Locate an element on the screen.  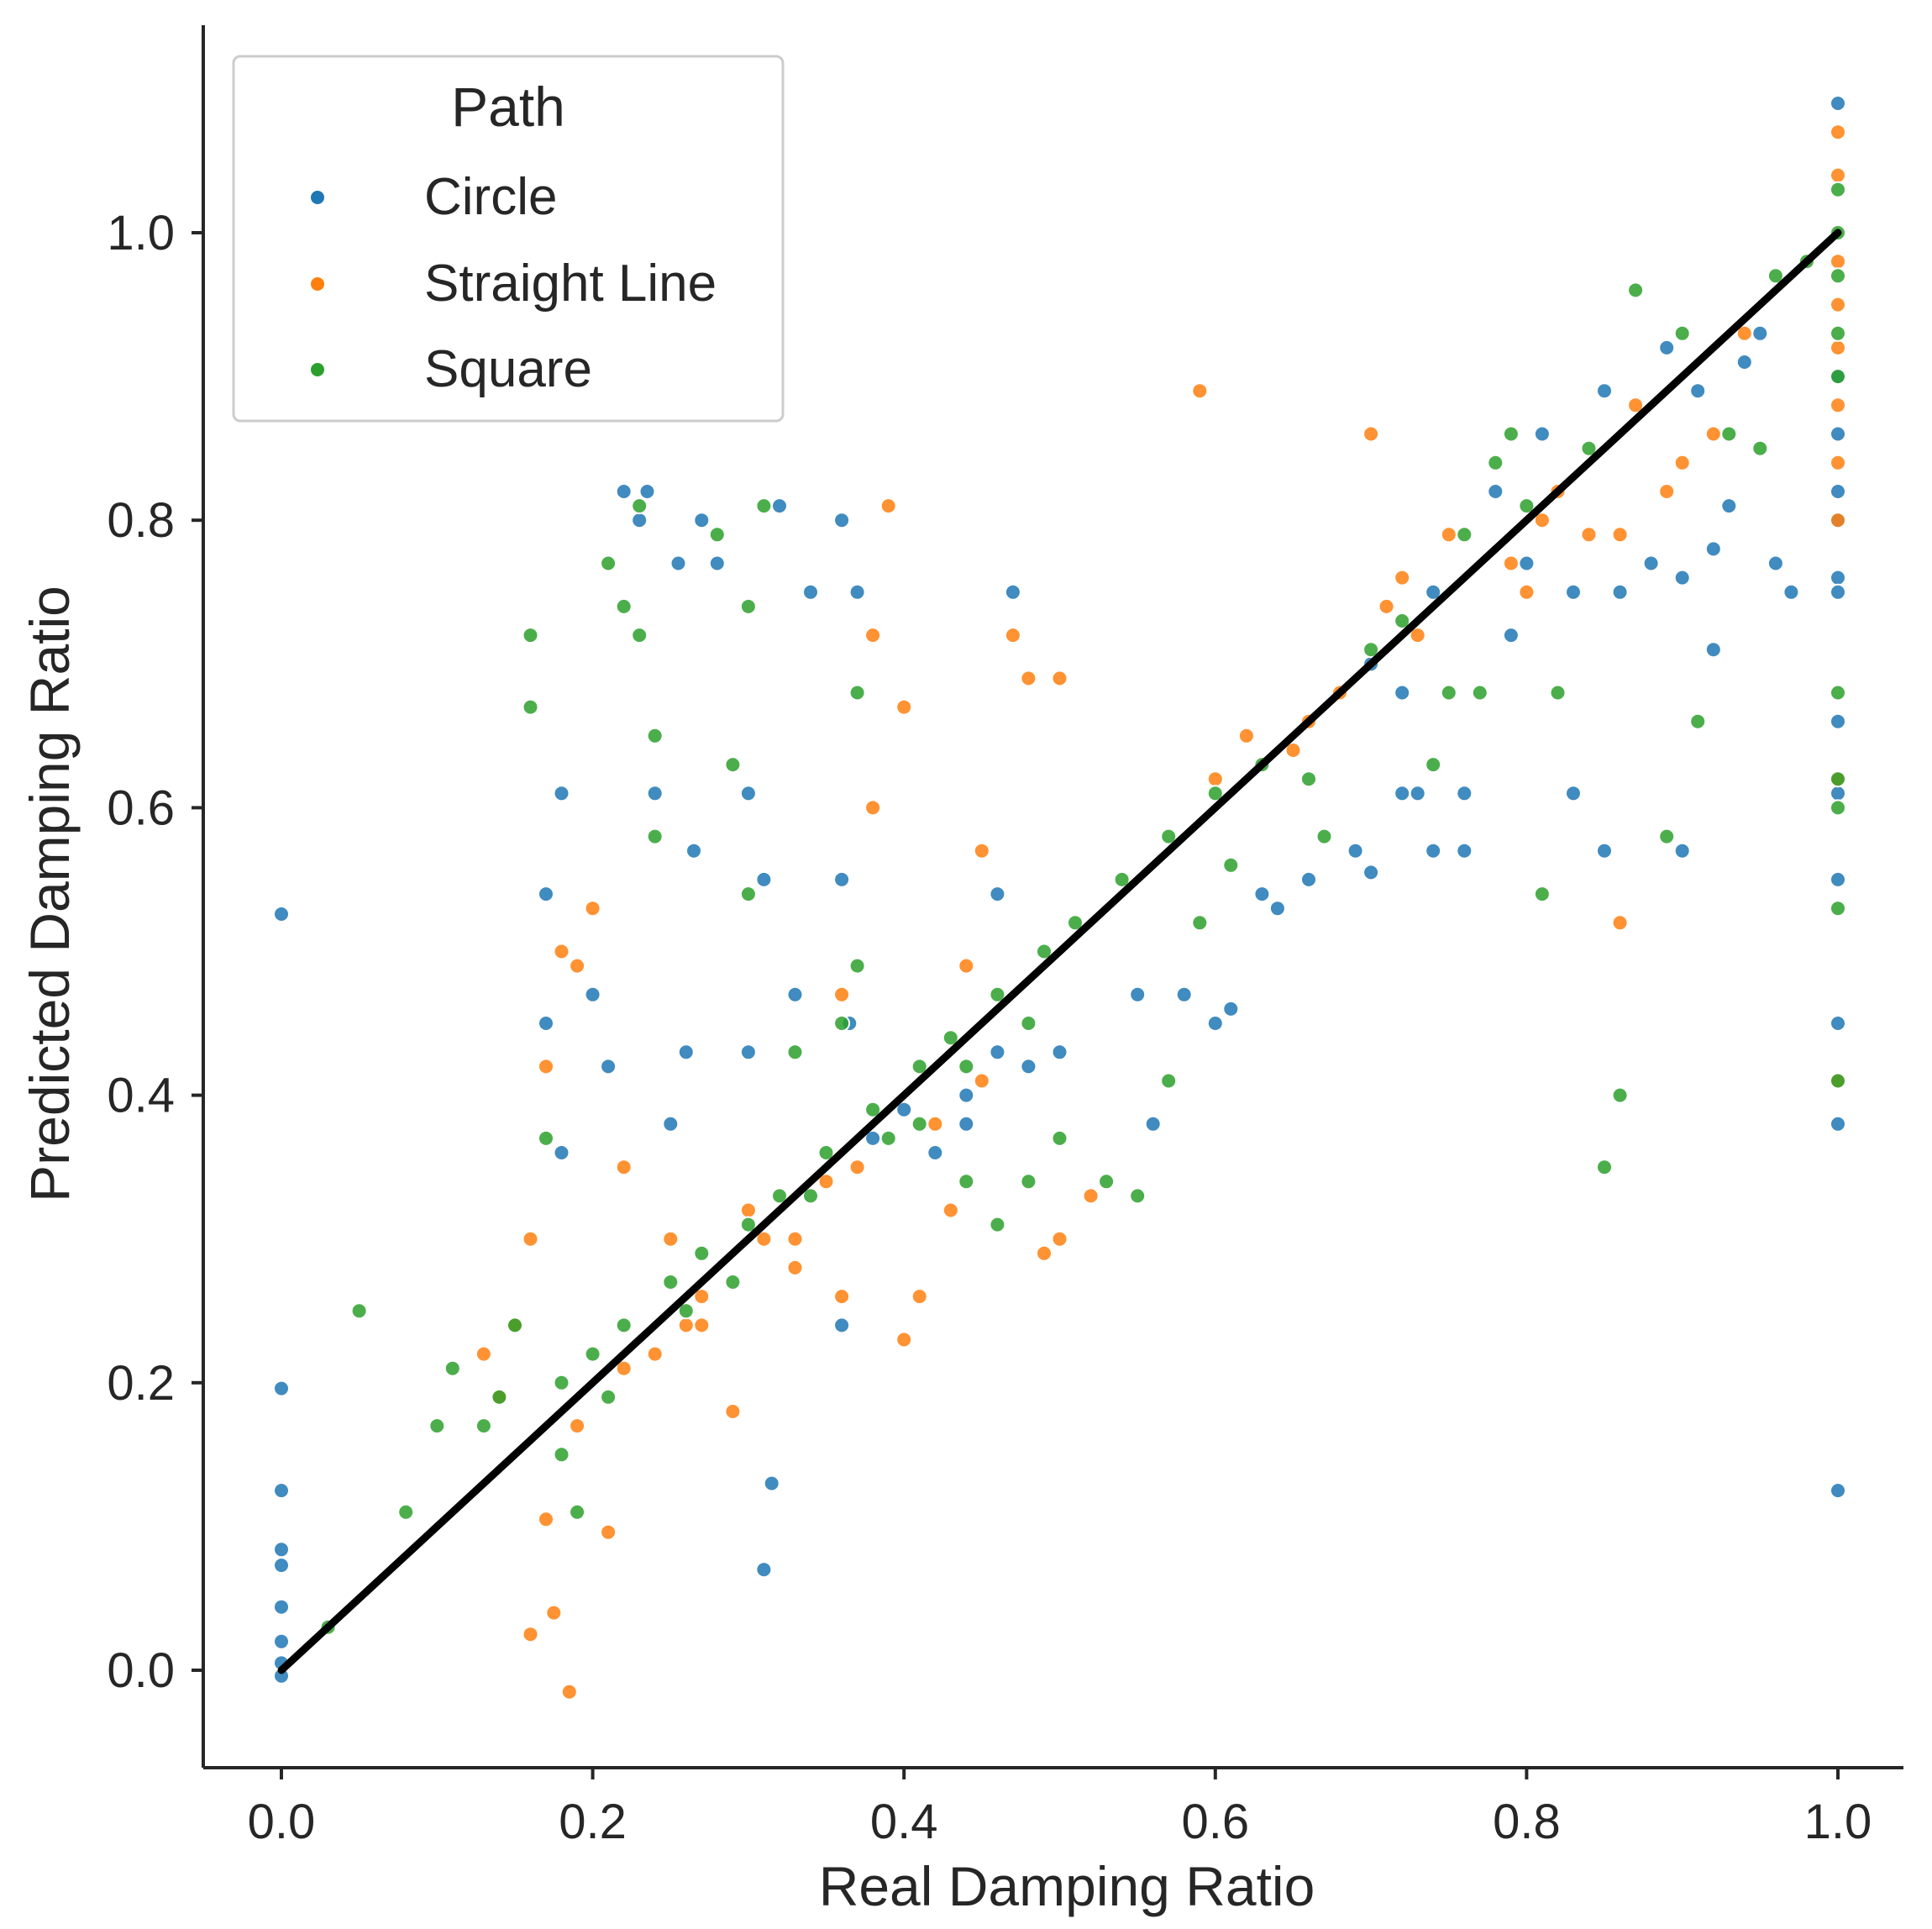
x-tick-label: 0.2 is located at coordinates (593, 1822).